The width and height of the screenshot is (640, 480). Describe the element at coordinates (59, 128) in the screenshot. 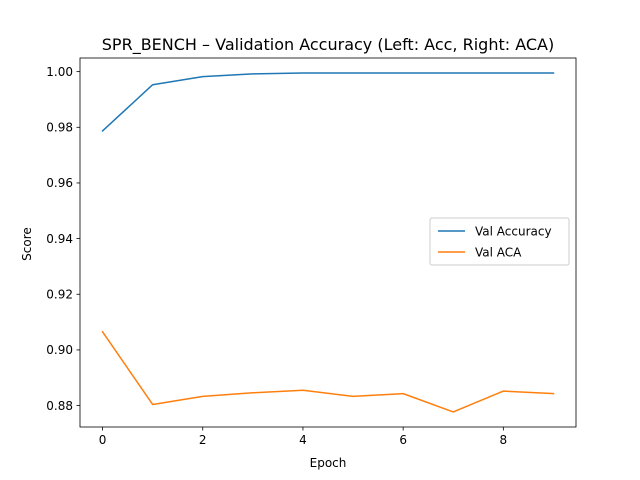

I see `y-tick-label: 0.98` at that location.